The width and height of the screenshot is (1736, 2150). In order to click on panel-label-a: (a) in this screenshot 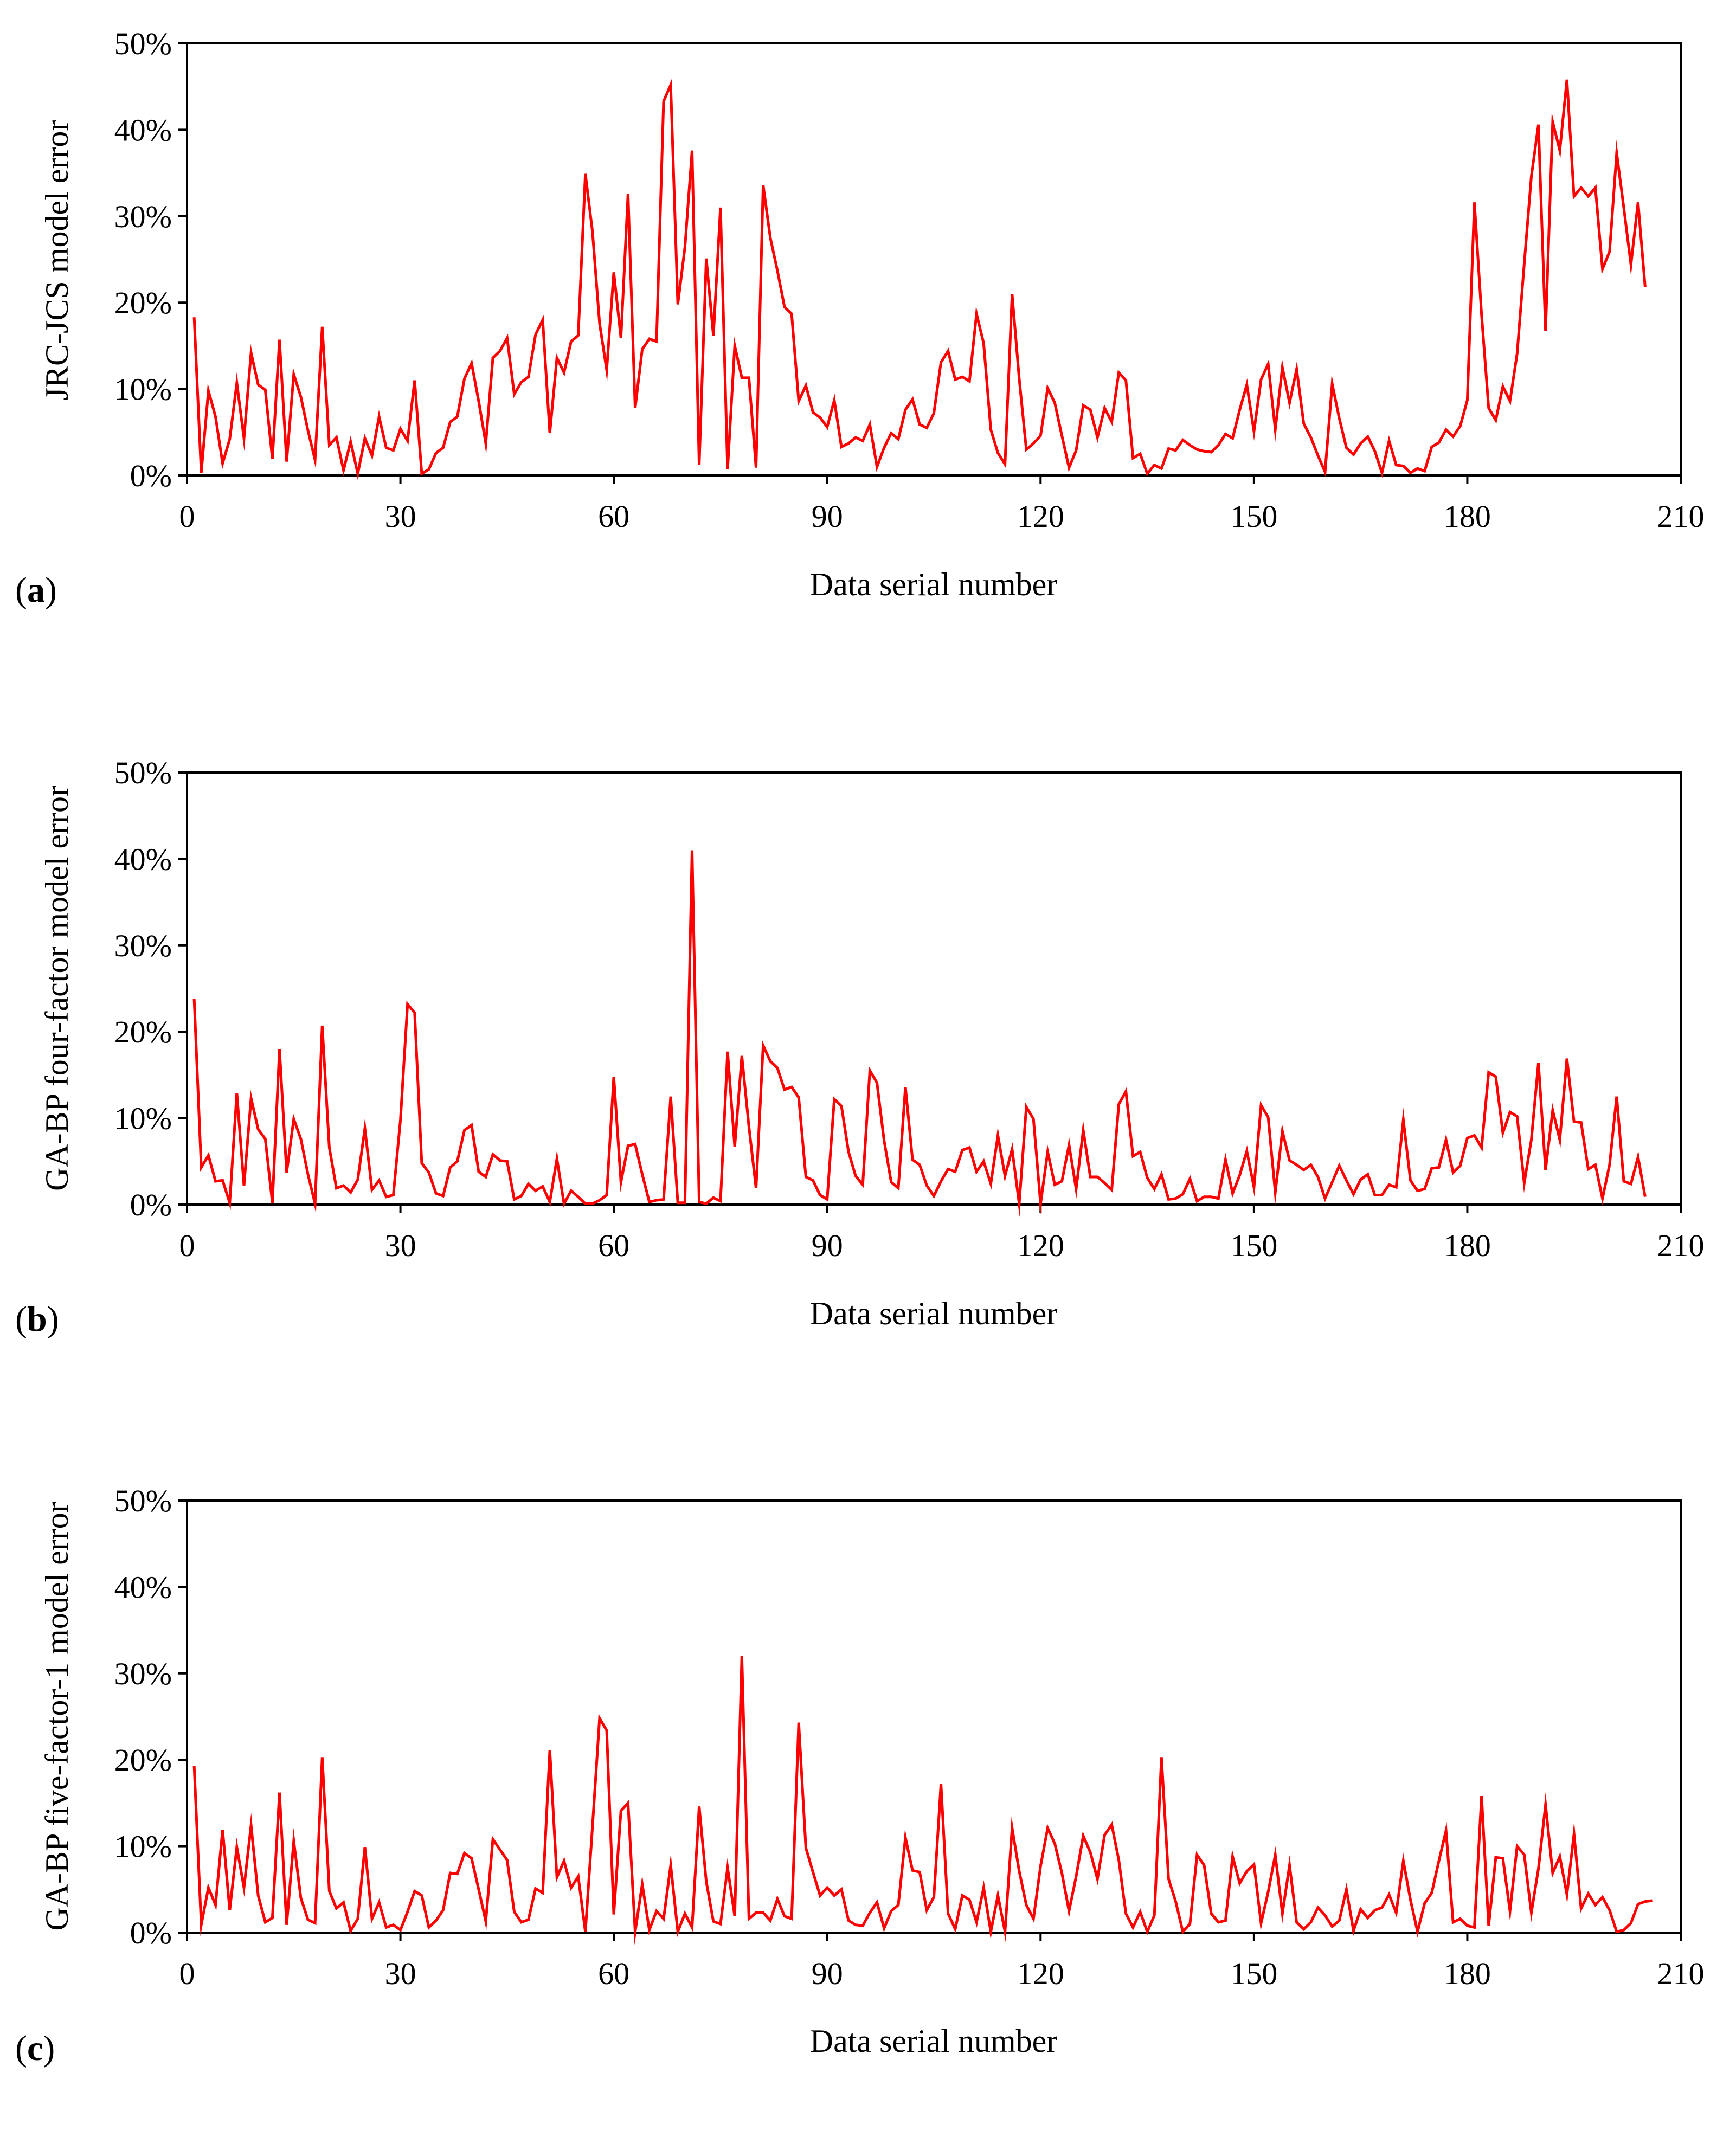, I will do `click(36, 590)`.